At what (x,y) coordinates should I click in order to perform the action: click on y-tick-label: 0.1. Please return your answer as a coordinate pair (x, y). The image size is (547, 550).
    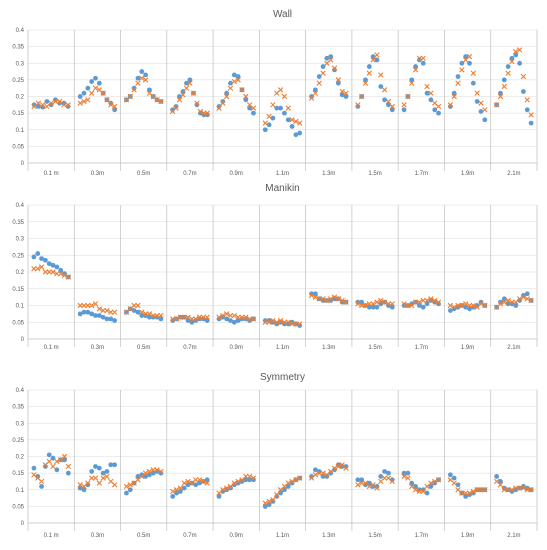
    Looking at the image, I should click on (20, 491).